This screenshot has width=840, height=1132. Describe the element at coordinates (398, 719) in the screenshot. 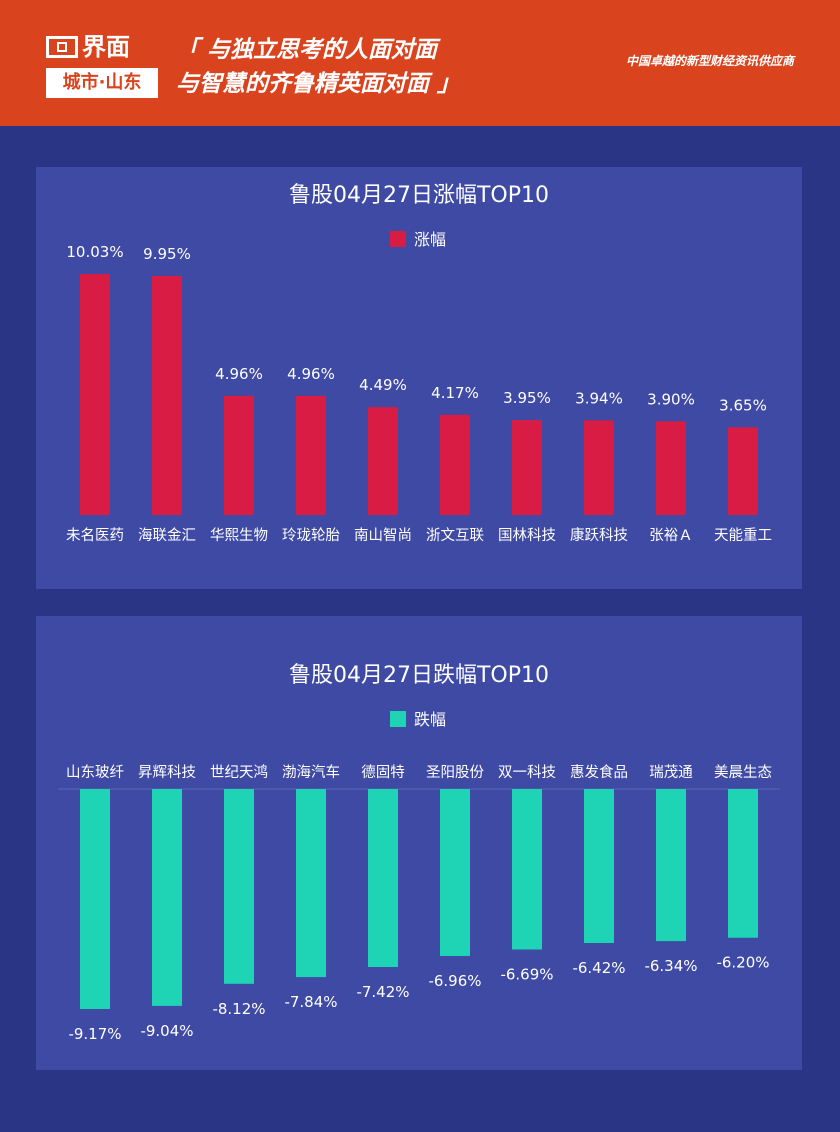

I see `losers-legend-swatch` at that location.